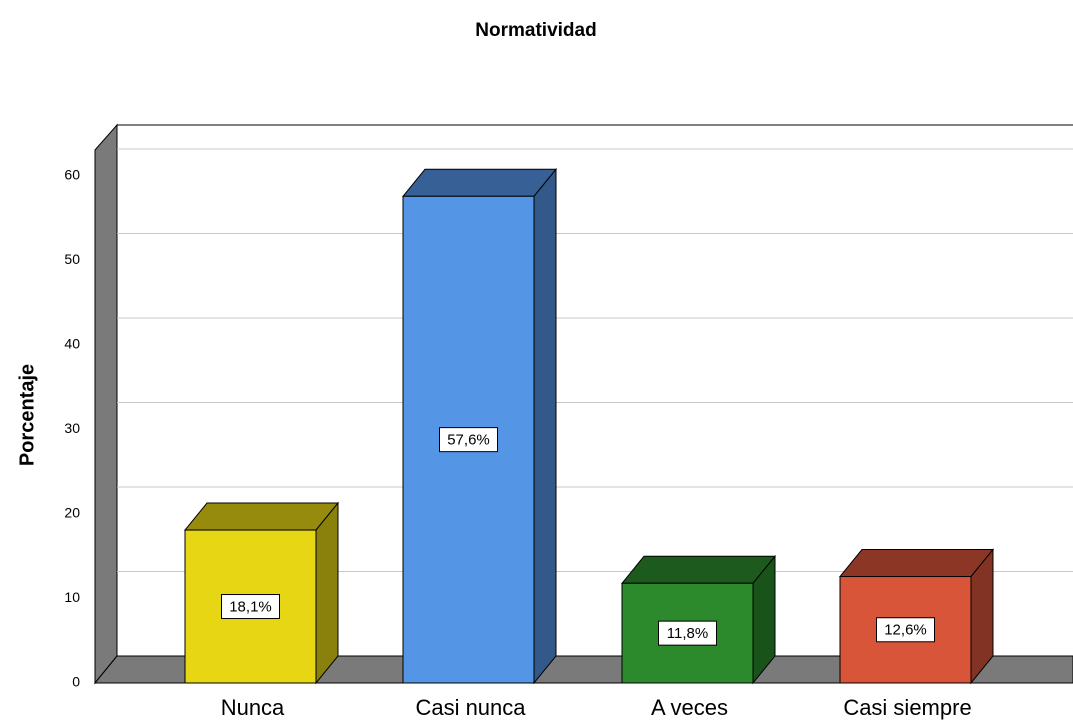 This screenshot has width=1073, height=722. What do you see at coordinates (76, 682) in the screenshot?
I see `y-tick-label: 0` at bounding box center [76, 682].